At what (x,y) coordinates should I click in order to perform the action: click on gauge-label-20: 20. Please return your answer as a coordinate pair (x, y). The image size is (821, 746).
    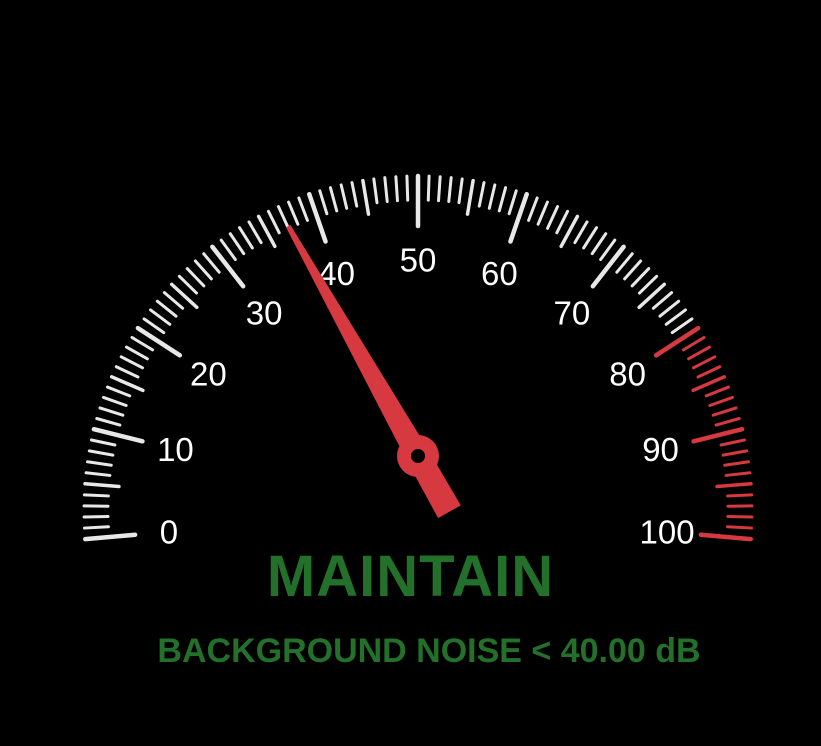
    Looking at the image, I should click on (208, 373).